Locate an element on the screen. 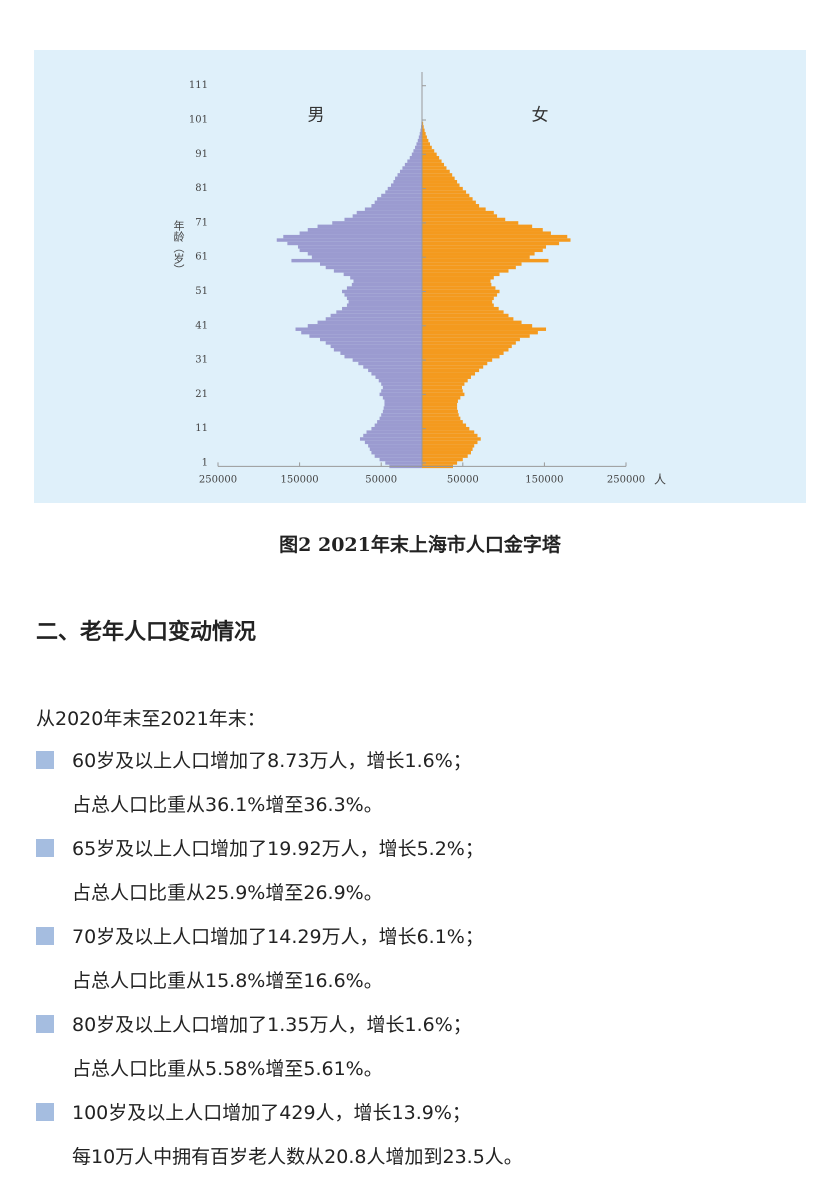 Image resolution: width=840 pixels, height=1192 pixels. x-tick-label: 150000 is located at coordinates (300, 480).